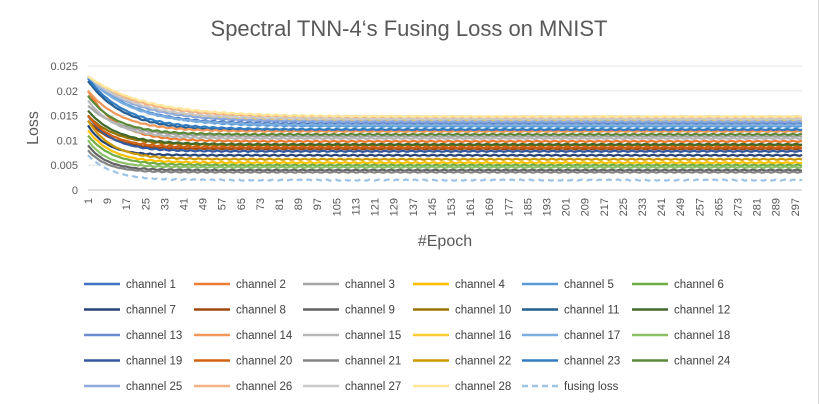  What do you see at coordinates (64, 117) in the screenshot?
I see `y-tick-label: 0.015` at bounding box center [64, 117].